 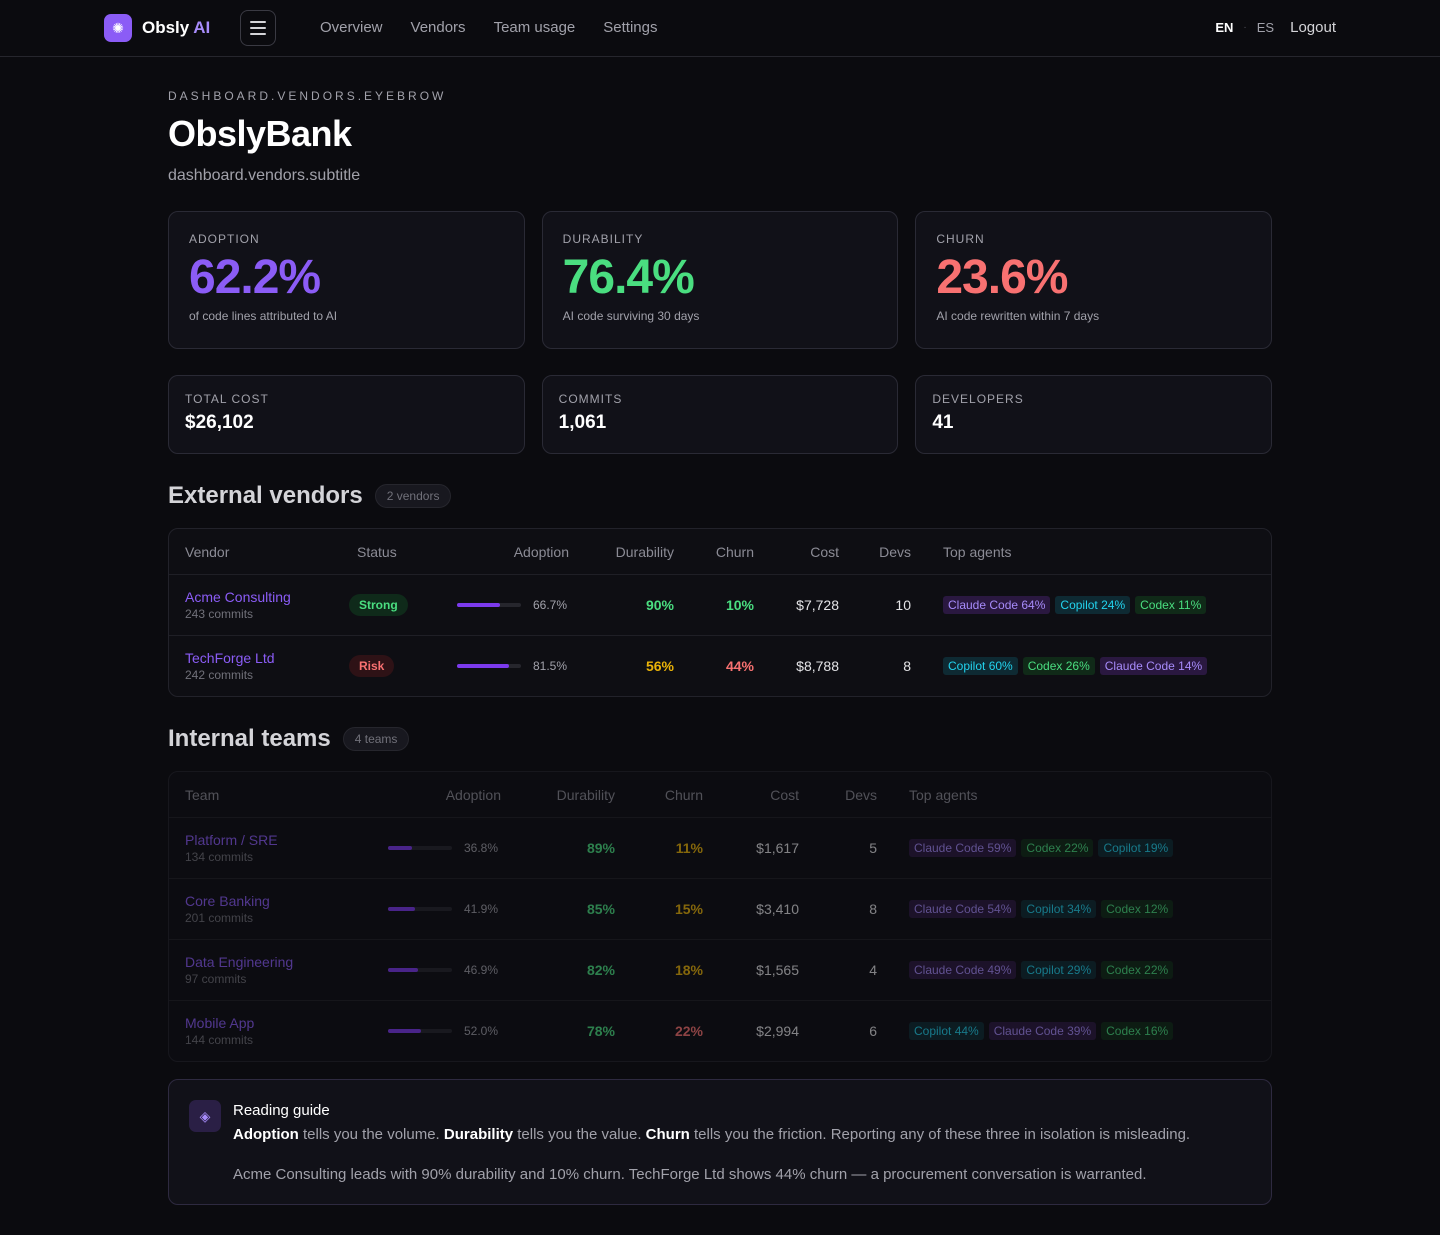 What do you see at coordinates (1265, 27) in the screenshot?
I see `lang-es: ES` at bounding box center [1265, 27].